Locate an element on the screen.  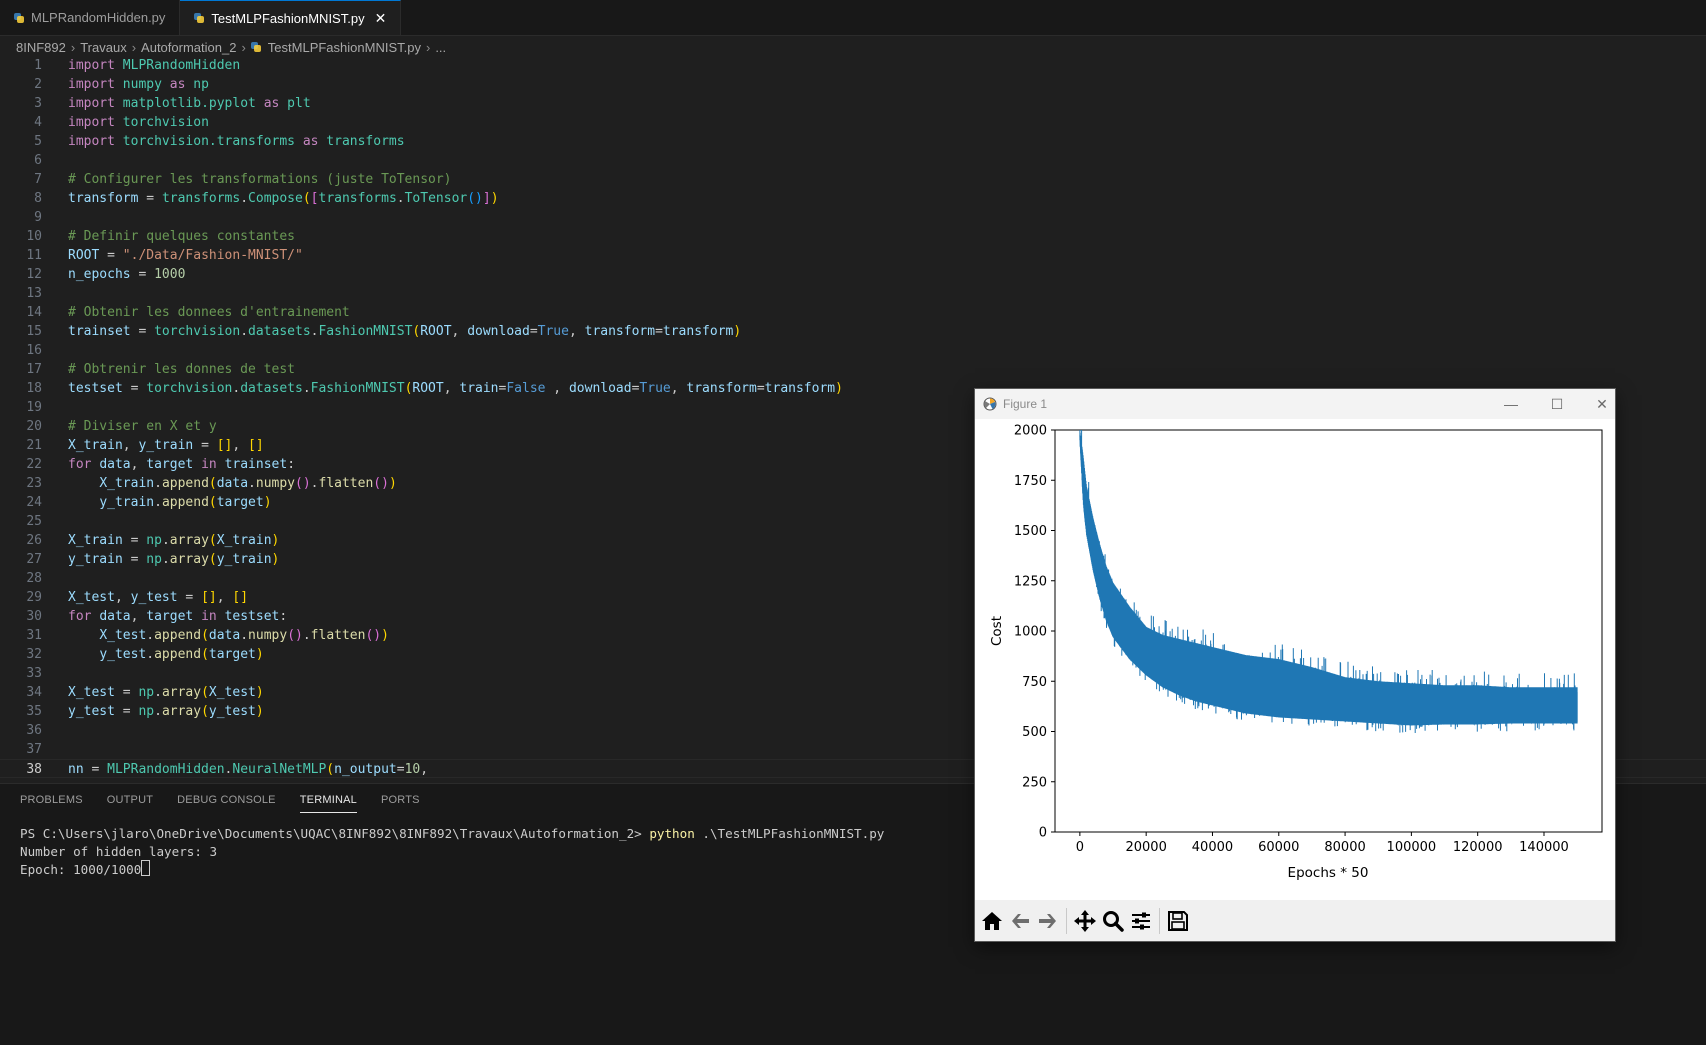
code-line: 25 is located at coordinates (853, 521).